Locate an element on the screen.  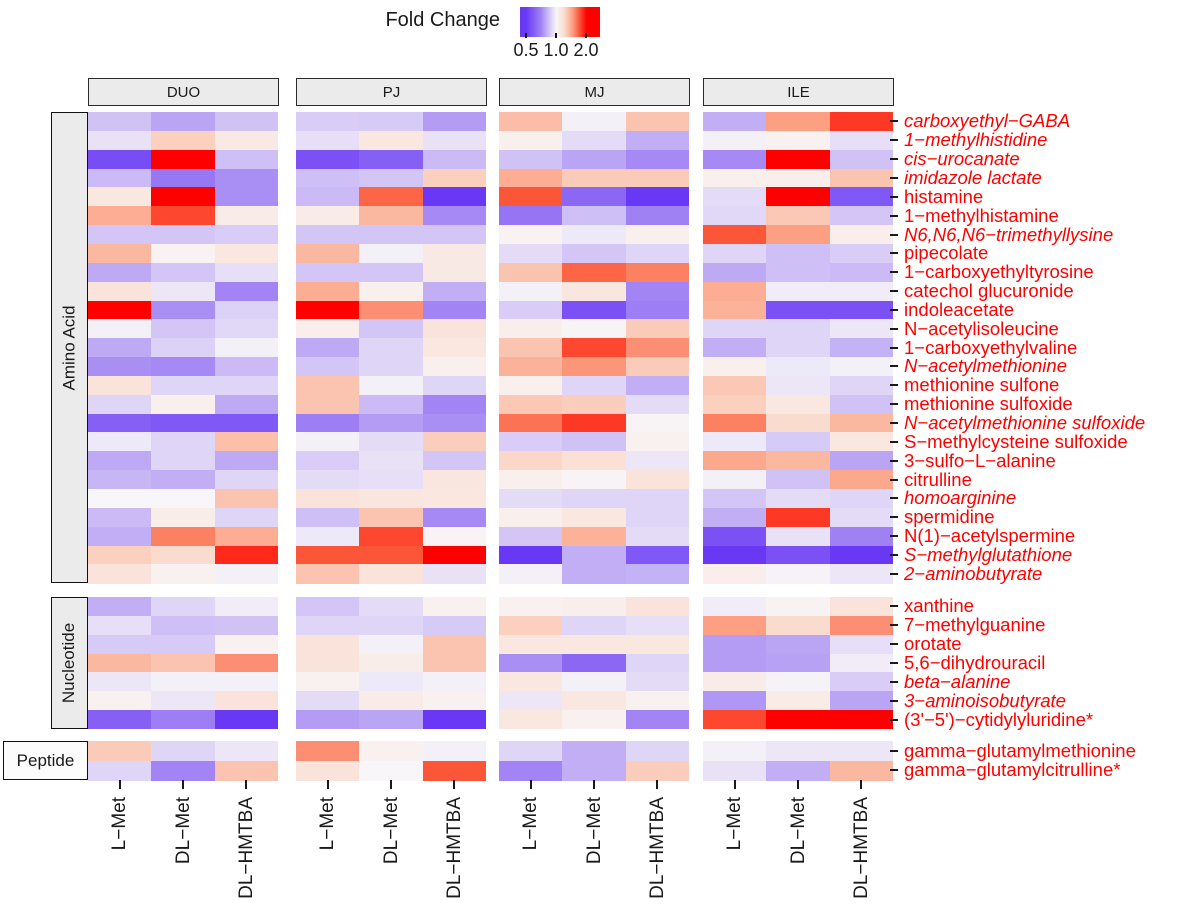
row-label: histamine is located at coordinates (944, 196).